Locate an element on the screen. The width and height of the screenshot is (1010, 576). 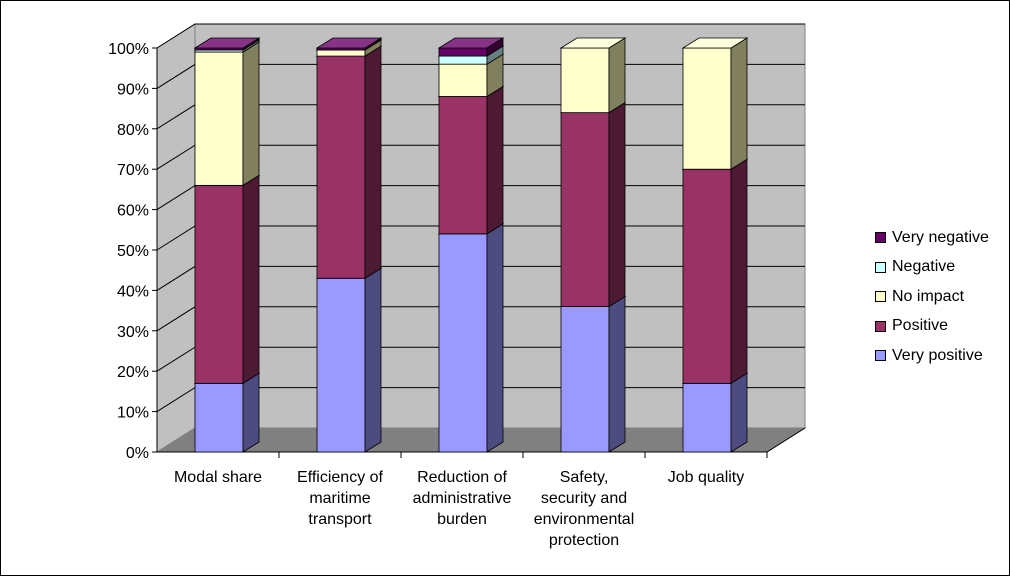
legend-item: No impact is located at coordinates (942, 297).